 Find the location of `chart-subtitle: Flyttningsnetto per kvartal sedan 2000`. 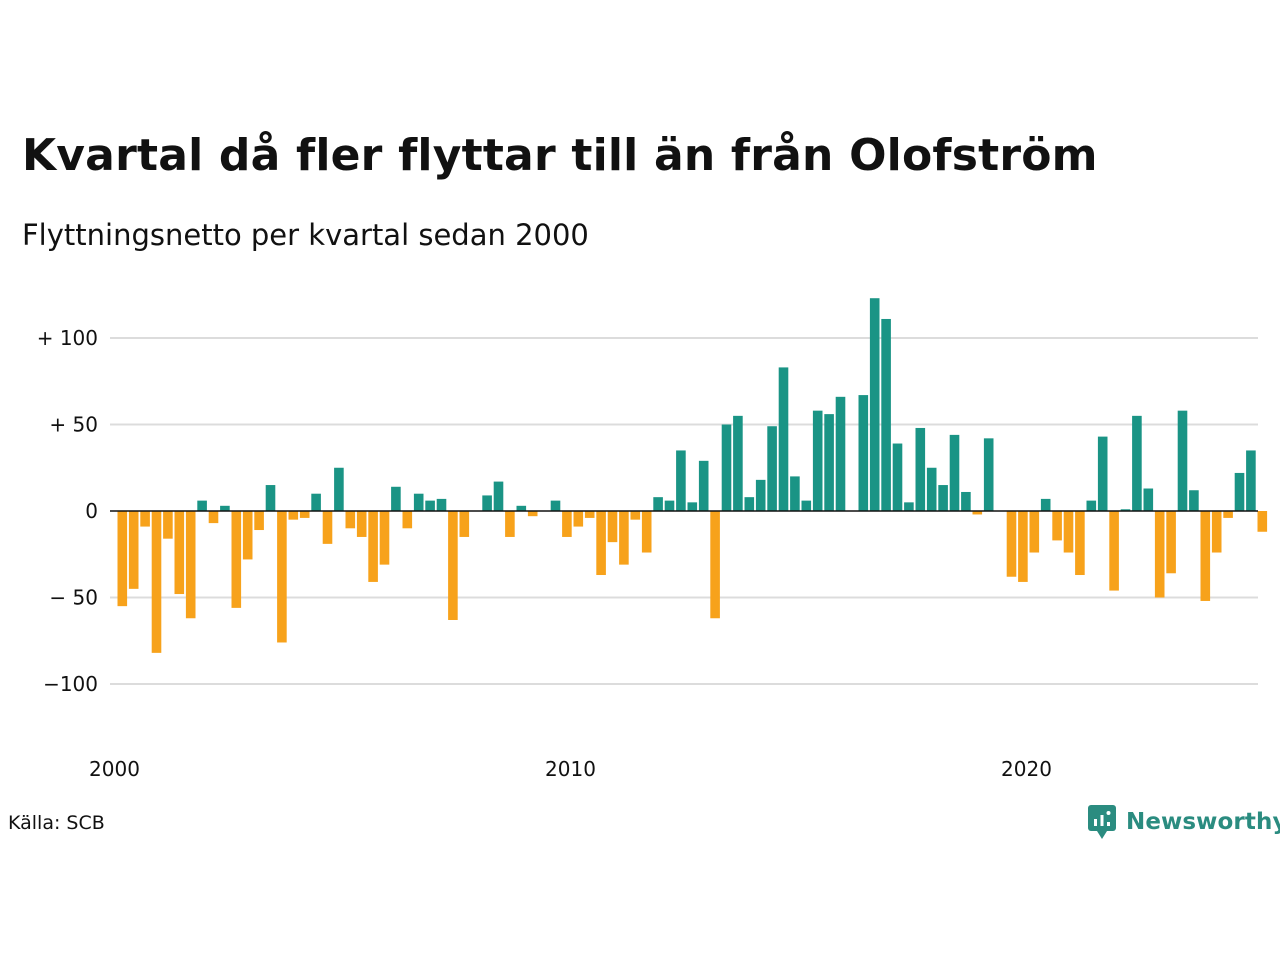

chart-subtitle: Flyttningsnetto per kvartal sedan 2000 is located at coordinates (305, 235).